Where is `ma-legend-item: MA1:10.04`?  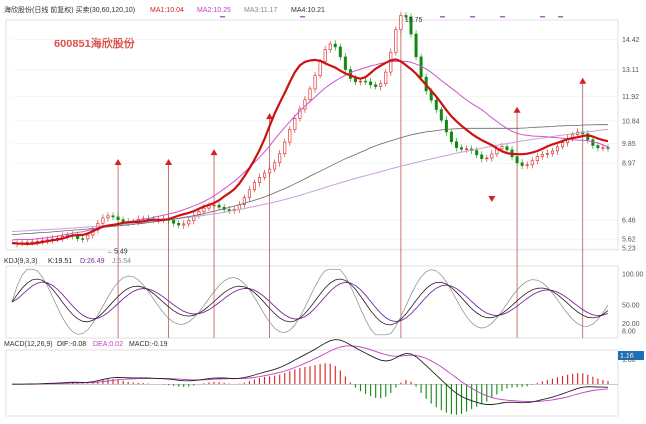
ma-legend-item: MA1:10.04 is located at coordinates (167, 10).